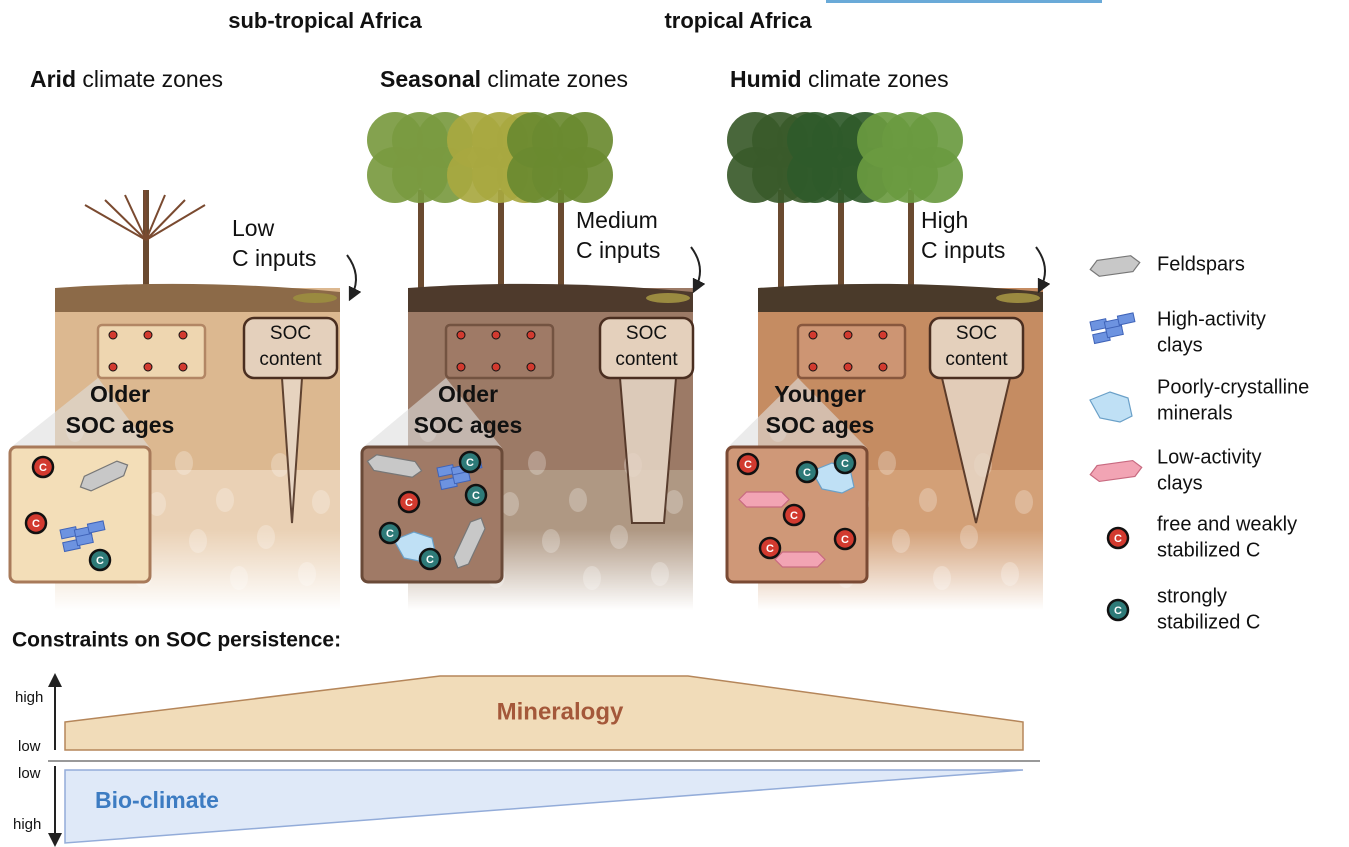 The width and height of the screenshot is (1349, 847). I want to click on zone-bold: Arid, so click(53, 79).